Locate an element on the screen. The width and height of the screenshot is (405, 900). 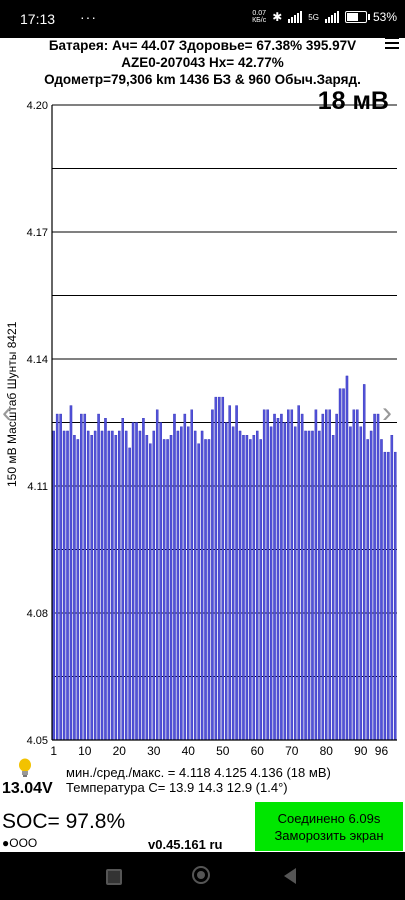
menu-icon is located at coordinates (392, 43).